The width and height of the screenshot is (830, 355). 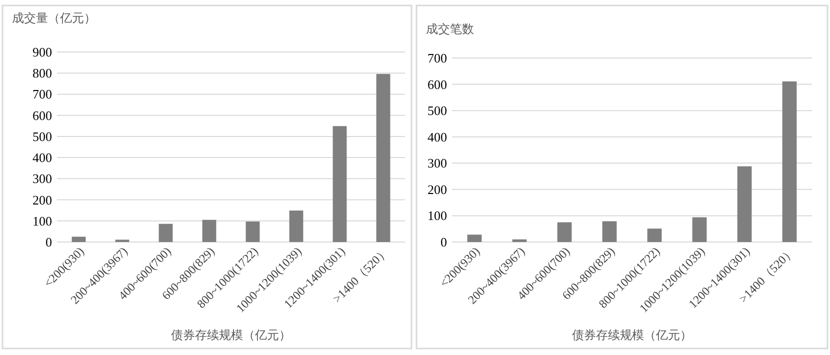 I want to click on y-tick-label: 900, so click(x=42, y=52).